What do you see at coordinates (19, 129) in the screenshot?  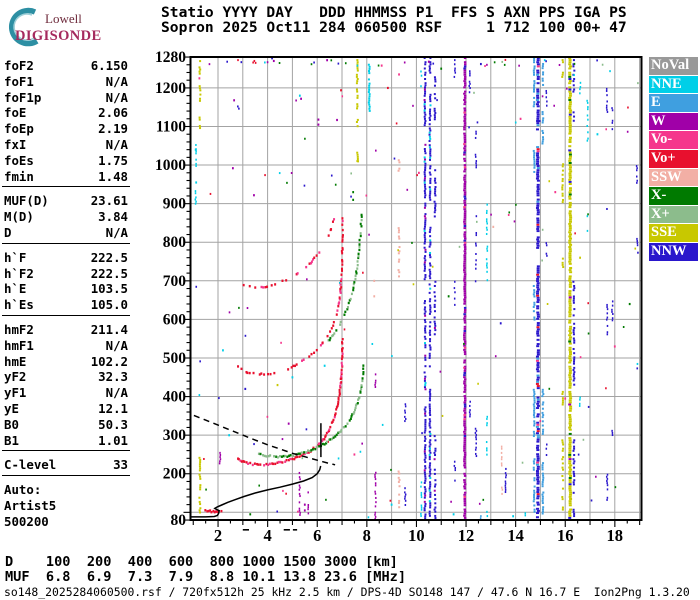 I see `param-label: foEp` at bounding box center [19, 129].